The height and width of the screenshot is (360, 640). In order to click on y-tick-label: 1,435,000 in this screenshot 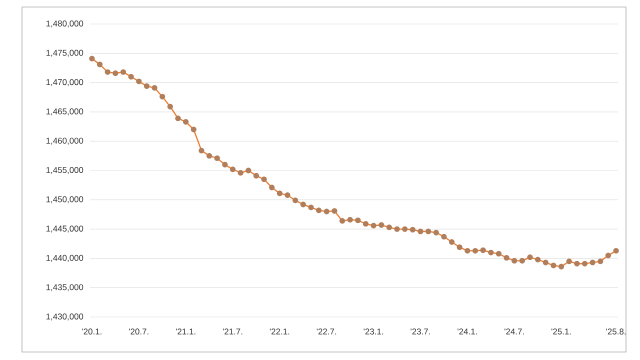, I will do `click(65, 288)`.